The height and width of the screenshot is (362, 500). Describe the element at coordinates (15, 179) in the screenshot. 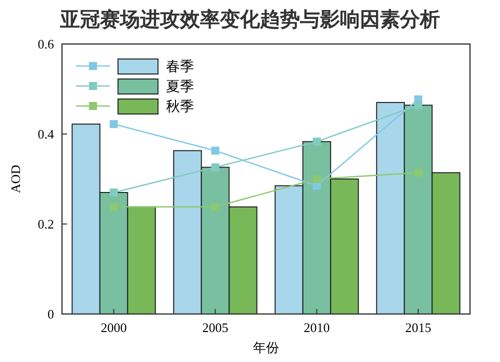

I see `y-axis-title: AOD` at that location.